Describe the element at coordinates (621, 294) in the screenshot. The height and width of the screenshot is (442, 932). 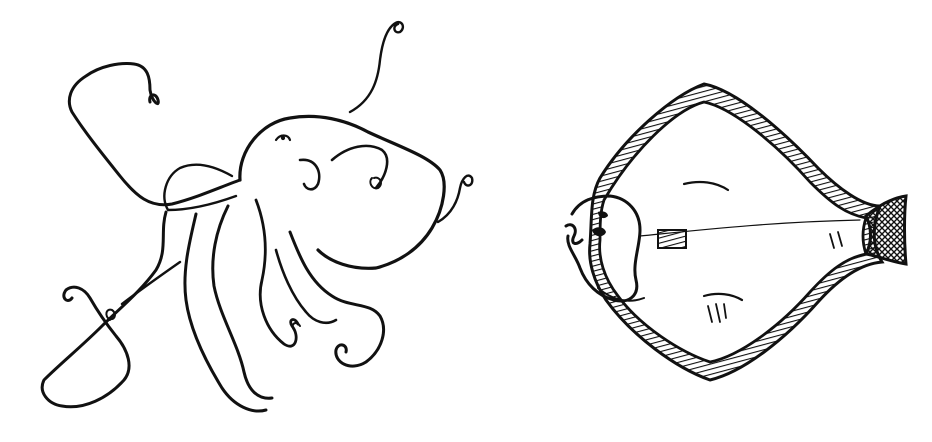
I see `flatfish-chin-line` at that location.